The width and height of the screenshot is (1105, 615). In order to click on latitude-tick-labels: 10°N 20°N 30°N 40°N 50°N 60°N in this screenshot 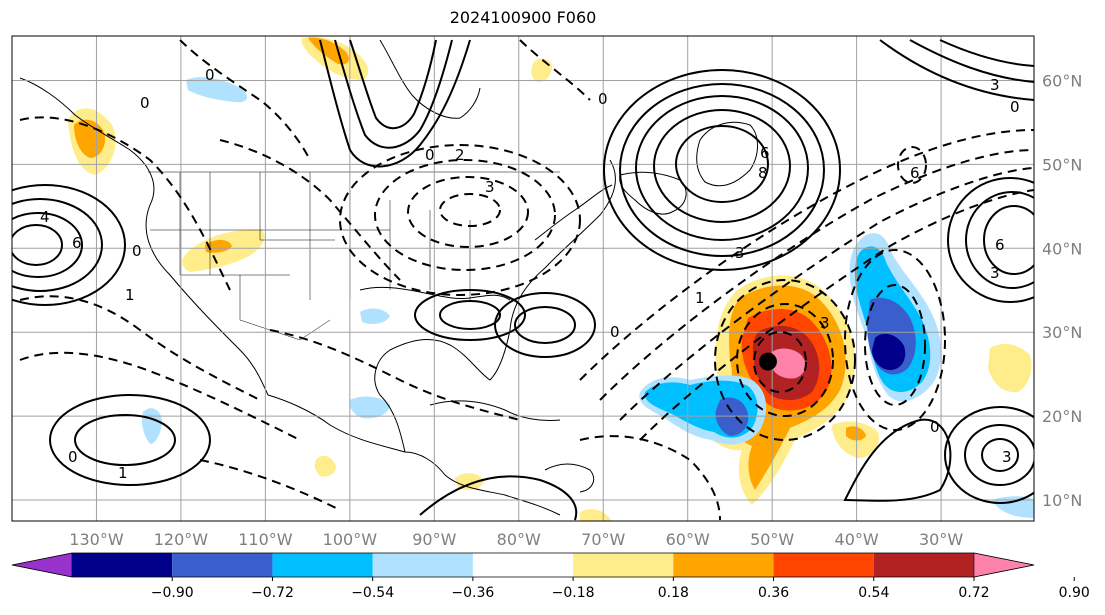, I will do `click(1062, 290)`.